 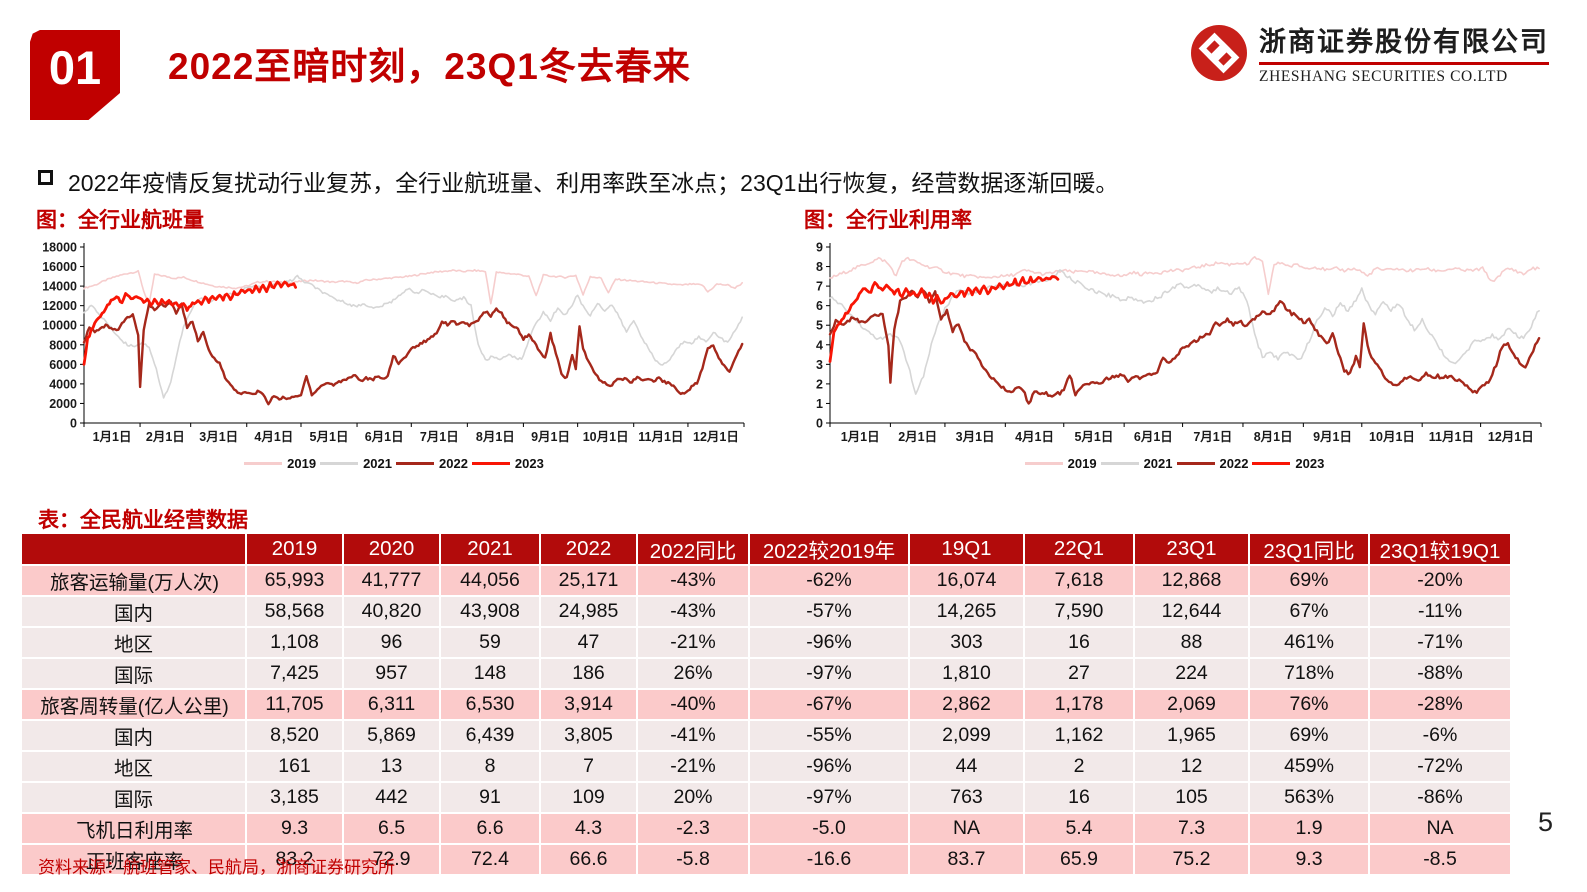 What do you see at coordinates (588, 859) in the screenshot?
I see `table-cell: 66.6` at bounding box center [588, 859].